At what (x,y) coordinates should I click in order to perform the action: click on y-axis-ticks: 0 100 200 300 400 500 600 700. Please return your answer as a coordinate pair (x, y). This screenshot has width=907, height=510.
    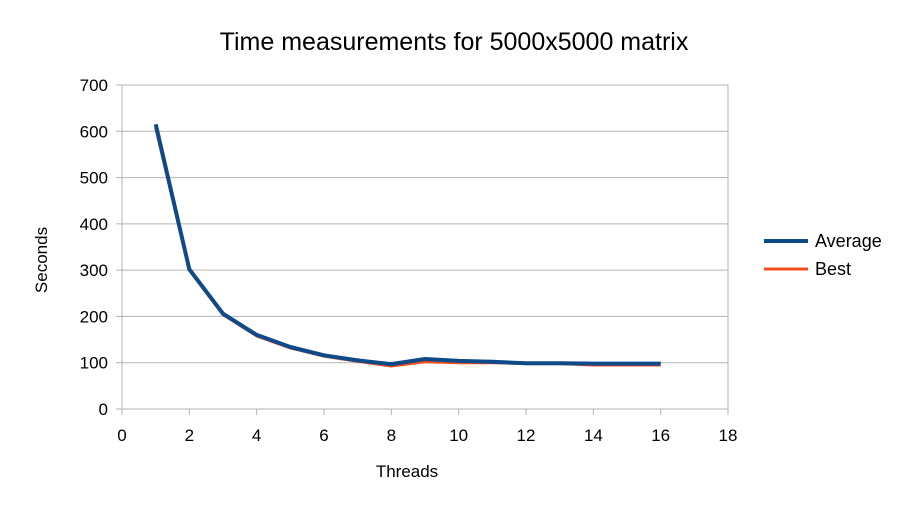
    Looking at the image, I should click on (101, 247).